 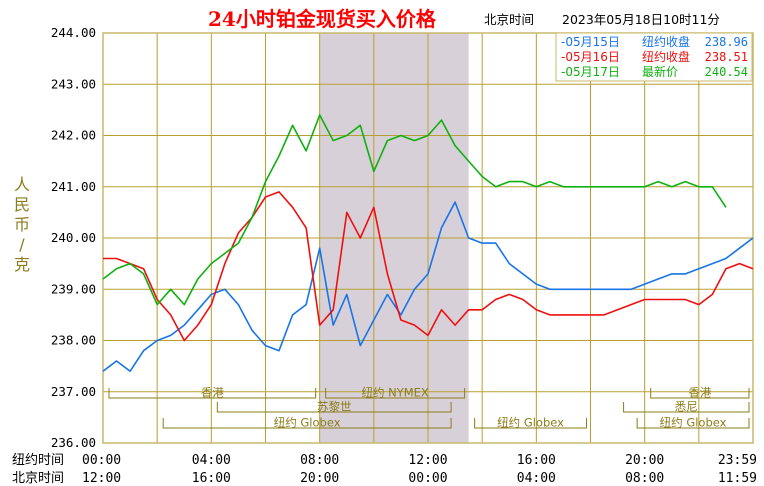 I want to click on ny-time-row-label: 纽约时间, so click(x=38, y=460).